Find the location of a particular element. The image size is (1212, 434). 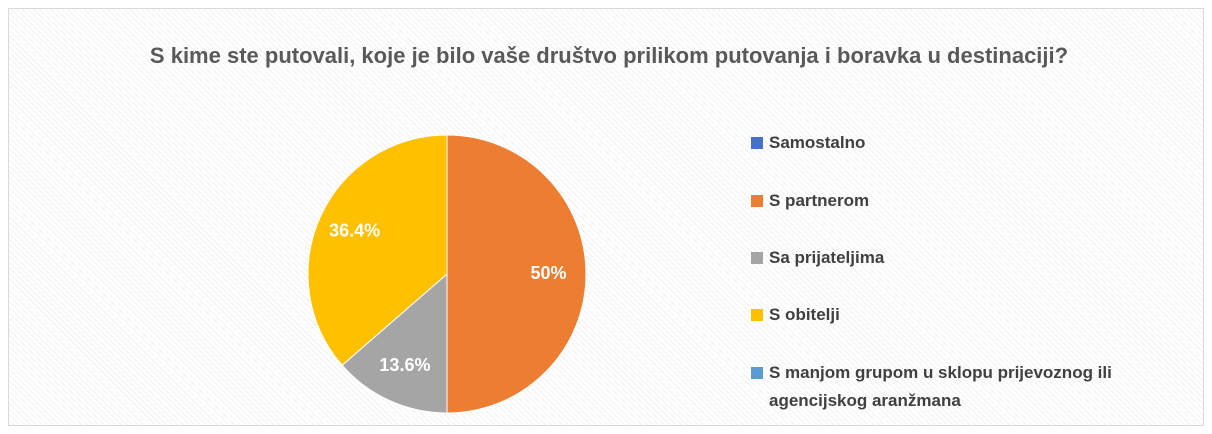

legend-item: Samostalno is located at coordinates (808, 143).